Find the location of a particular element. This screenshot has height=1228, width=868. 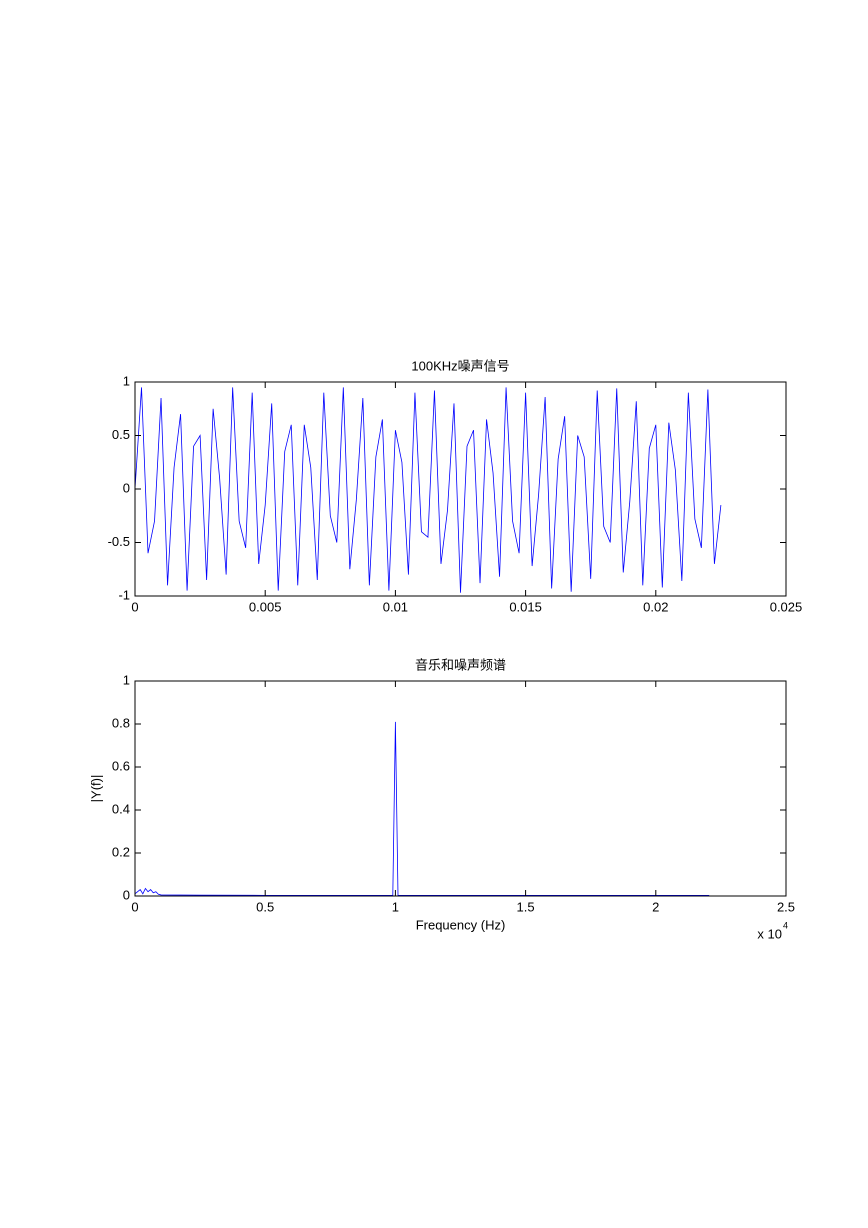

x-multiplier: x 10 is located at coordinates (769, 933).